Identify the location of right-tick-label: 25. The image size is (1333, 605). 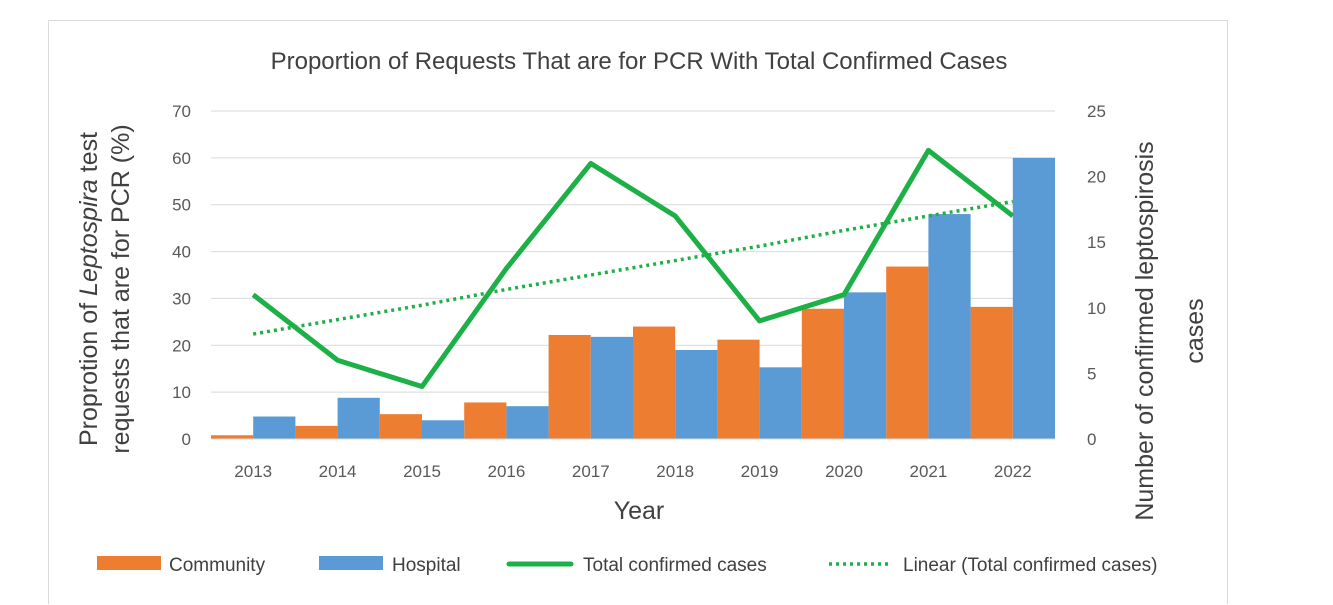
(1096, 111).